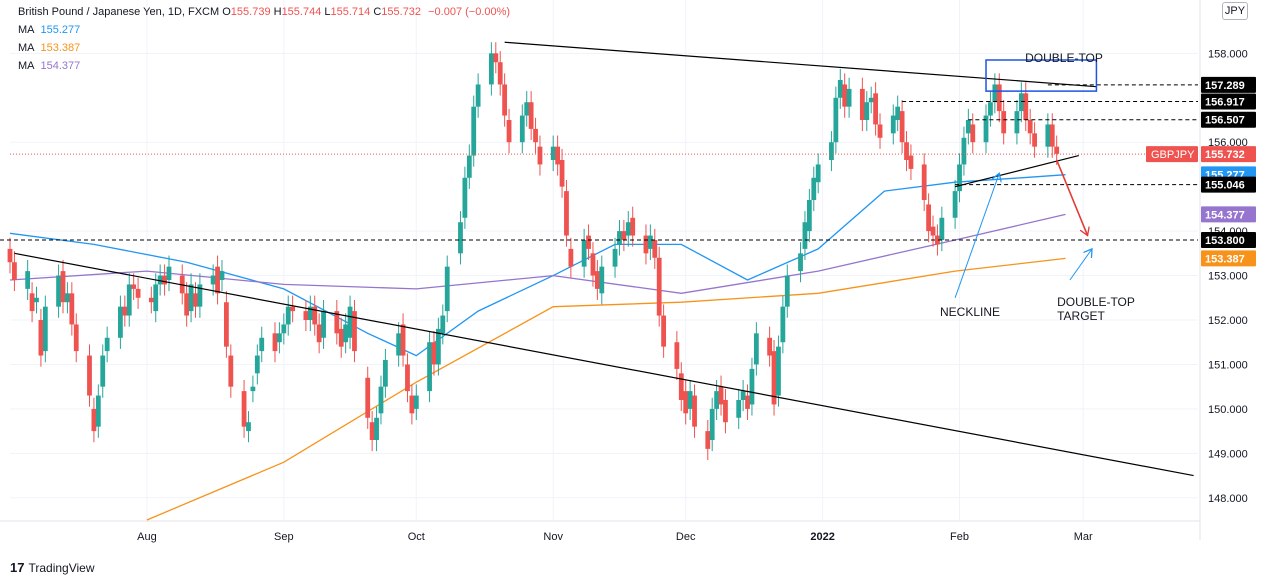  I want to click on time-axis: Aug Sep Oct Nov Dec 2022 Feb Mar, so click(600, 531).